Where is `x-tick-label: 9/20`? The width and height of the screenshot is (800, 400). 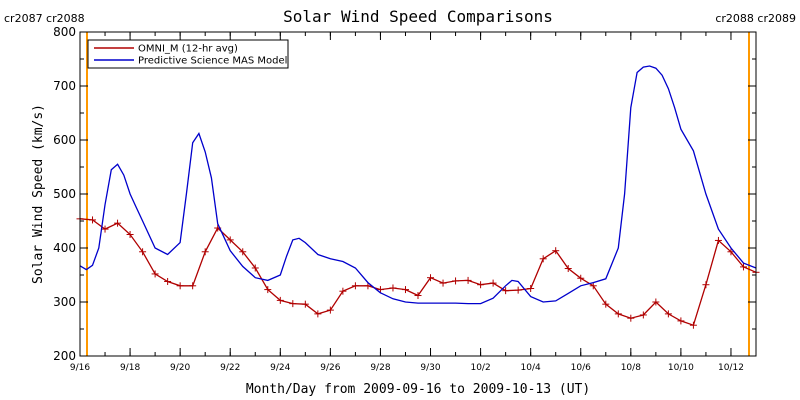
x-tick-label: 9/20 is located at coordinates (180, 368).